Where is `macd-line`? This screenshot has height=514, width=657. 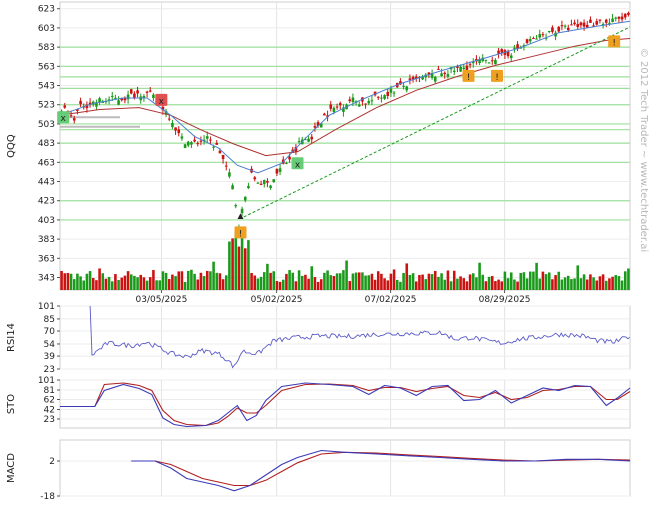
macd-line is located at coordinates (381, 470).